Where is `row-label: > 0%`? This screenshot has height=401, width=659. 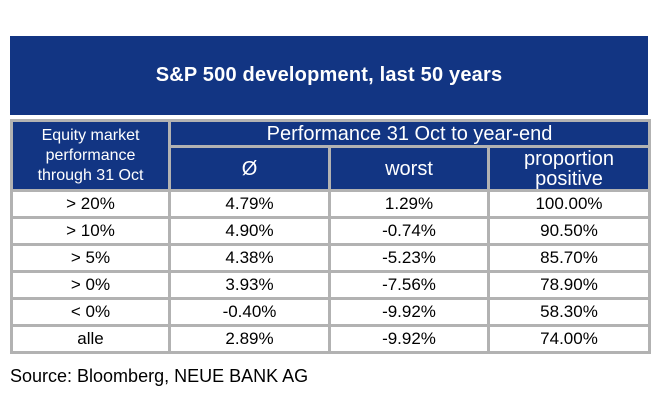
row-label: > 0% is located at coordinates (90, 285).